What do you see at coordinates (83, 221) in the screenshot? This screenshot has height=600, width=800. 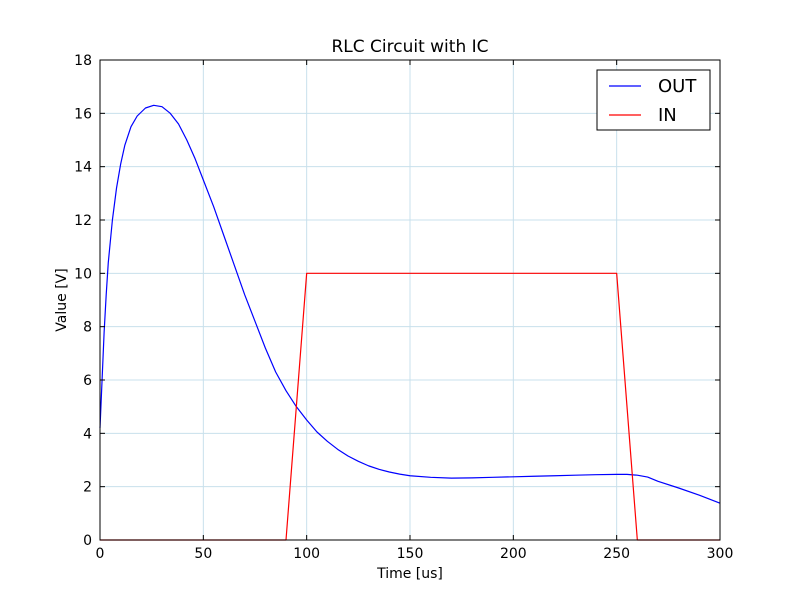 I see `y-tick-label: 12` at bounding box center [83, 221].